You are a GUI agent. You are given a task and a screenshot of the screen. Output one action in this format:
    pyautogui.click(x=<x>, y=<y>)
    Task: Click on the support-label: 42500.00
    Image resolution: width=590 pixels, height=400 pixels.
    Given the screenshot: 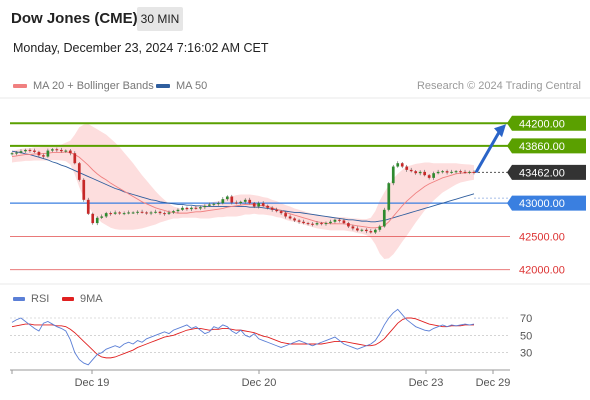 What is the action you would take?
    pyautogui.click(x=542, y=237)
    